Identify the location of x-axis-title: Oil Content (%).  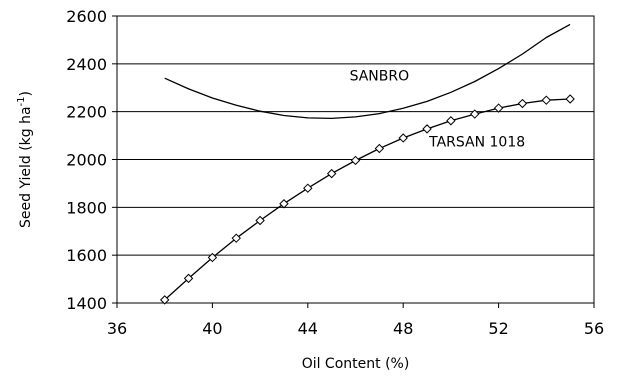
(356, 364).